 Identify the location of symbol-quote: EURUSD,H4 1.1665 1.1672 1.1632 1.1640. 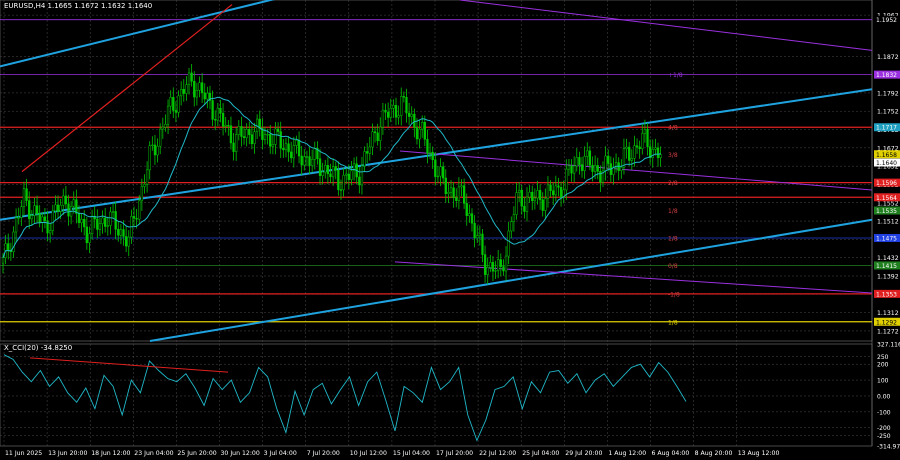
(78, 6).